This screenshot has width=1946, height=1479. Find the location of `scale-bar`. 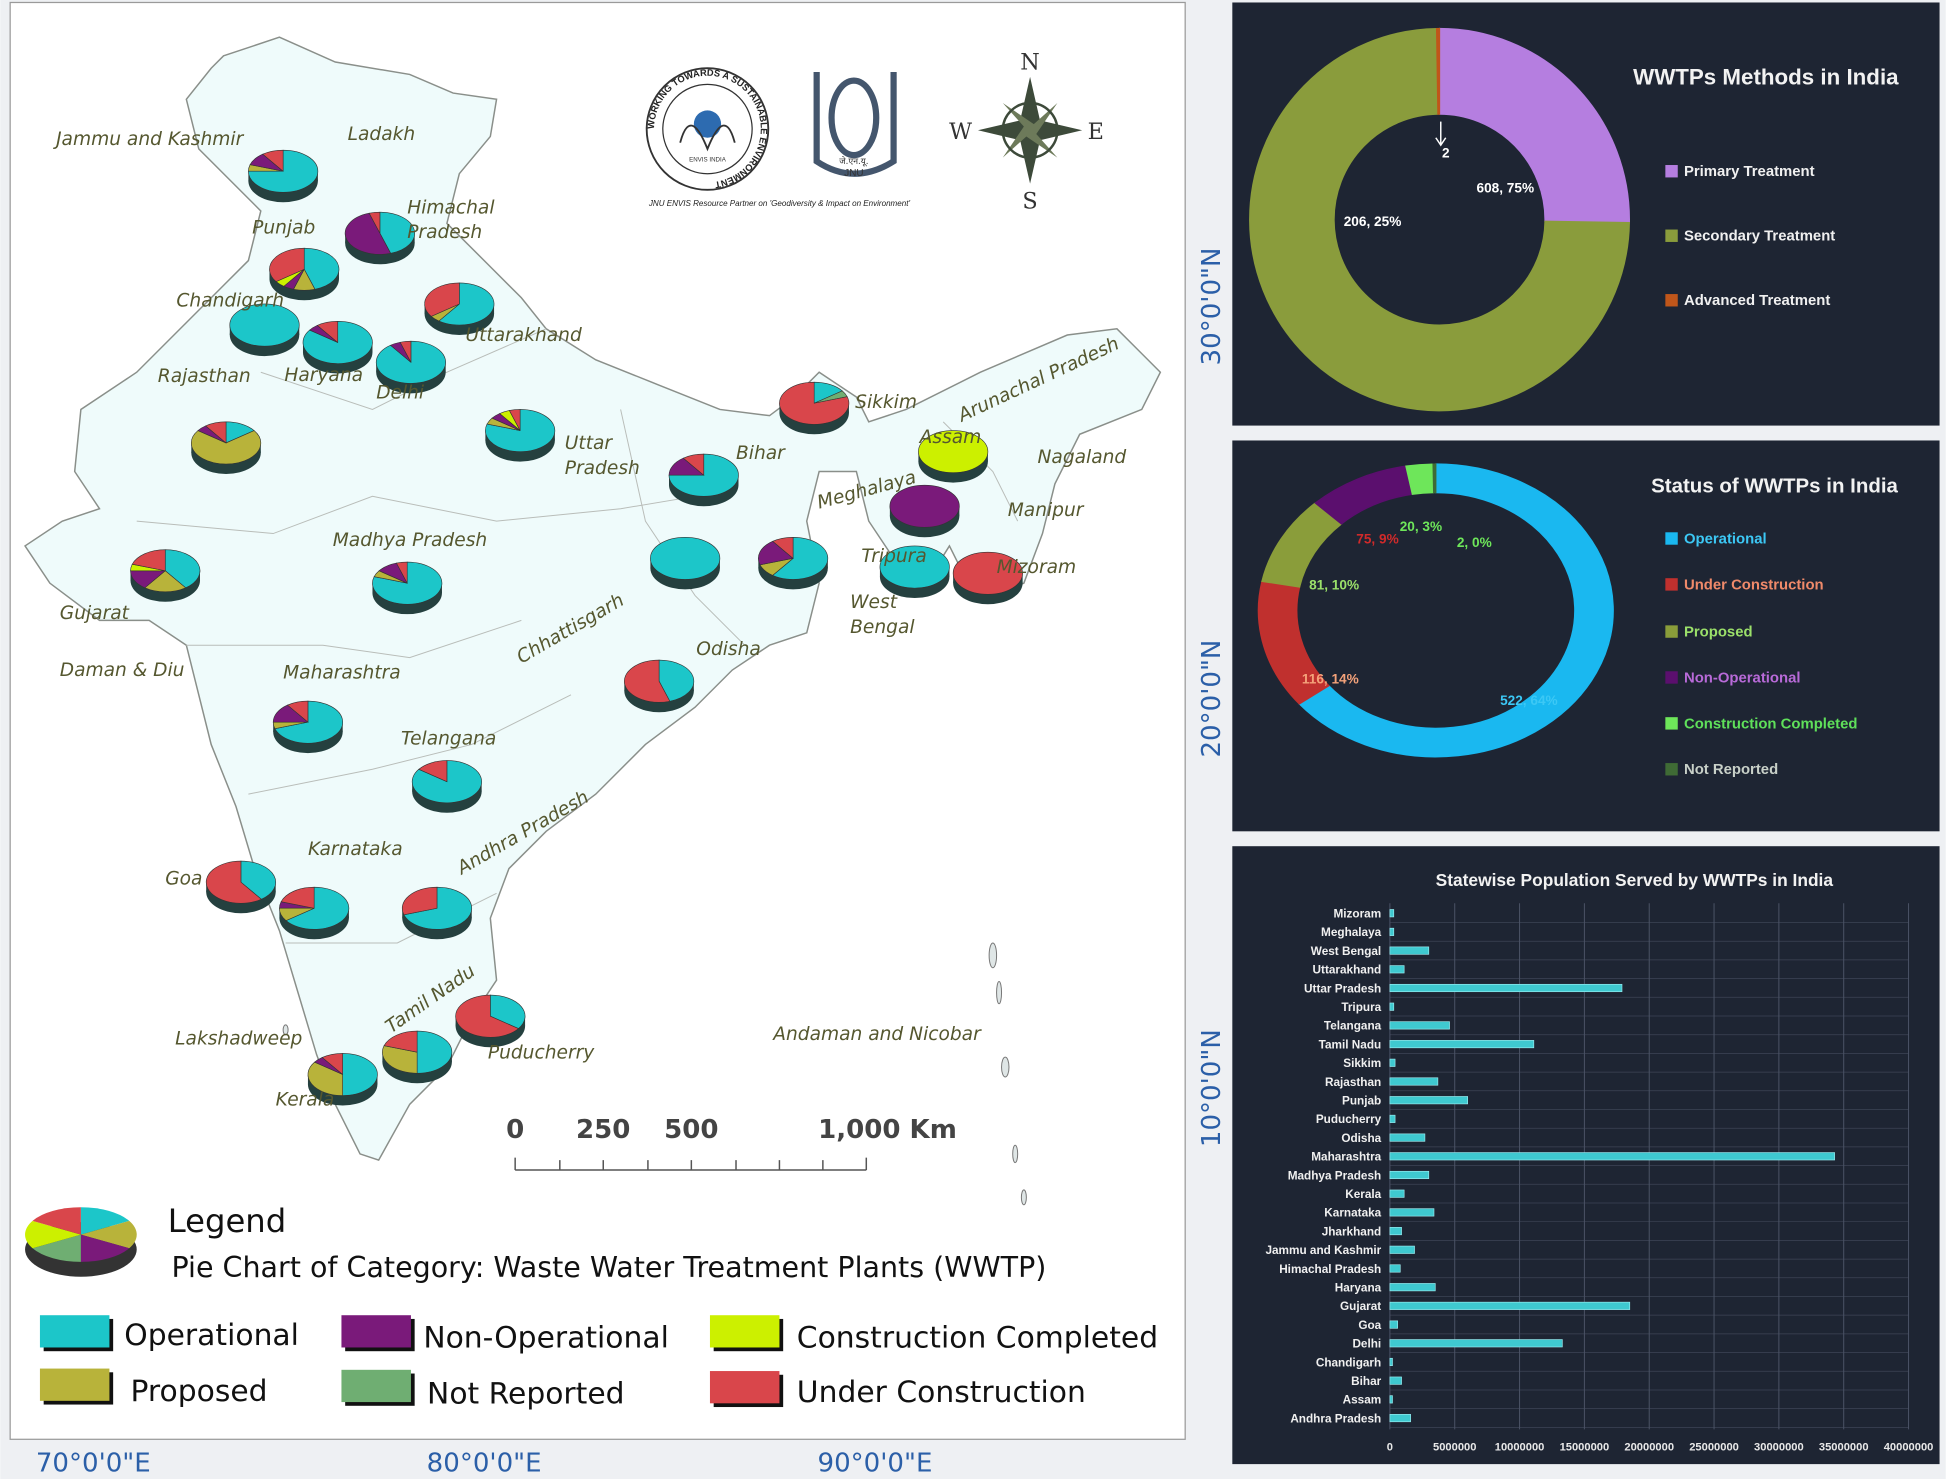

scale-bar is located at coordinates (691, 1164).